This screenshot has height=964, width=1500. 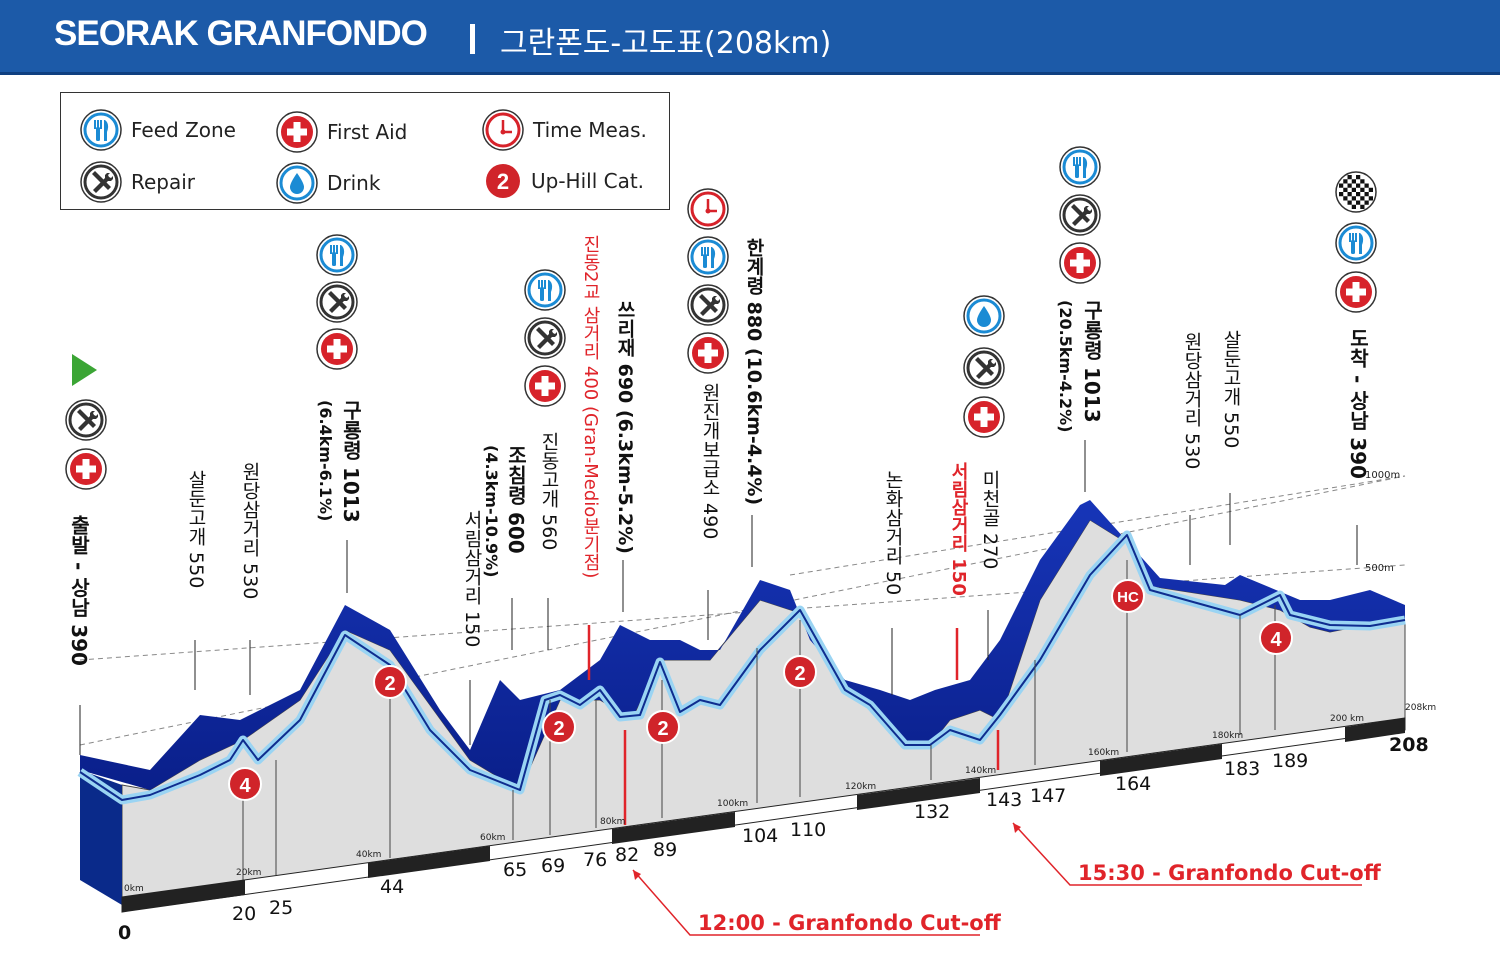 What do you see at coordinates (1231, 389) in the screenshot?
I see `waypoint-salungogae-2: 살둔고개 550` at bounding box center [1231, 389].